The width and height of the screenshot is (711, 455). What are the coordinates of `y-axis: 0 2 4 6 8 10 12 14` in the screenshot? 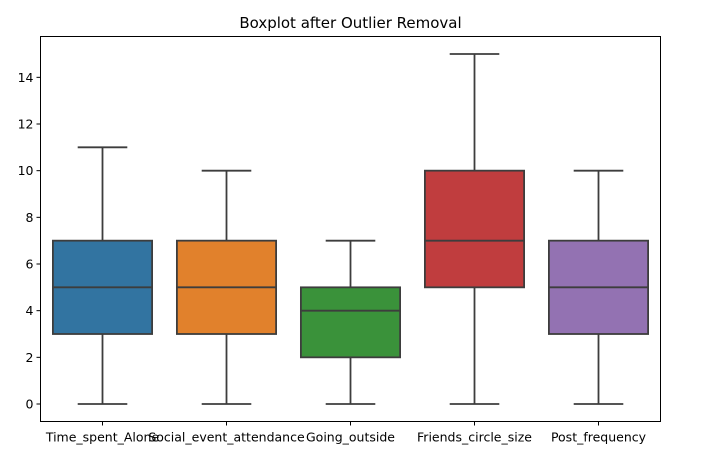 It's located at (29, 241).